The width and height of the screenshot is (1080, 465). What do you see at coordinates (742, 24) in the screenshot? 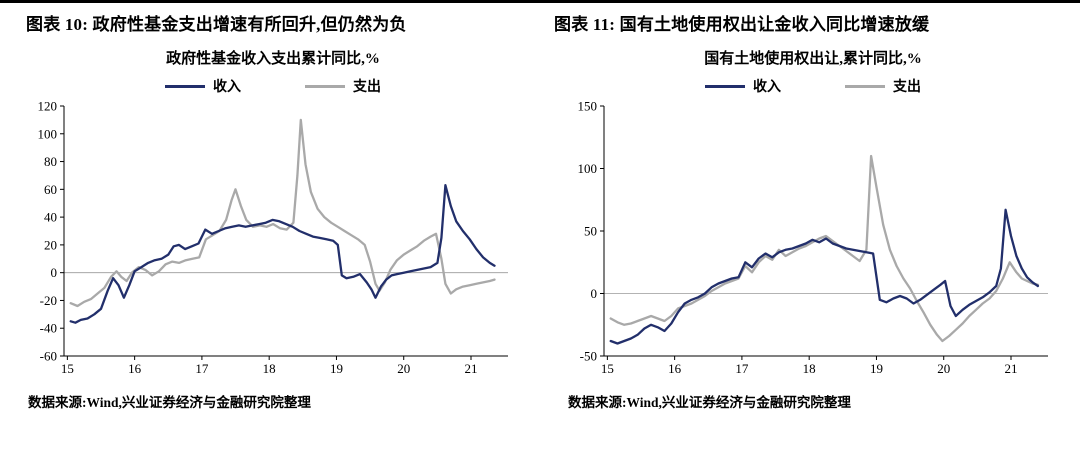
I see `figure-11-caption: 图表 11: 国有土地使用权出让金收入同比增速放缓` at bounding box center [742, 24].